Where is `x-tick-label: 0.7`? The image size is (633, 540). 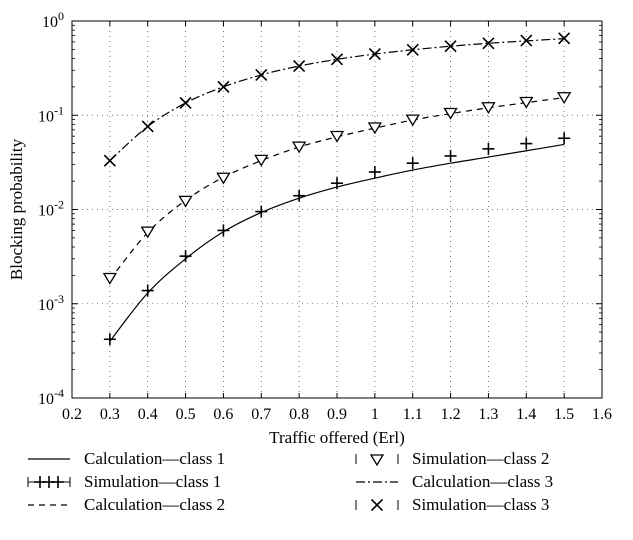
x-tick-label: 0.7 is located at coordinates (261, 414).